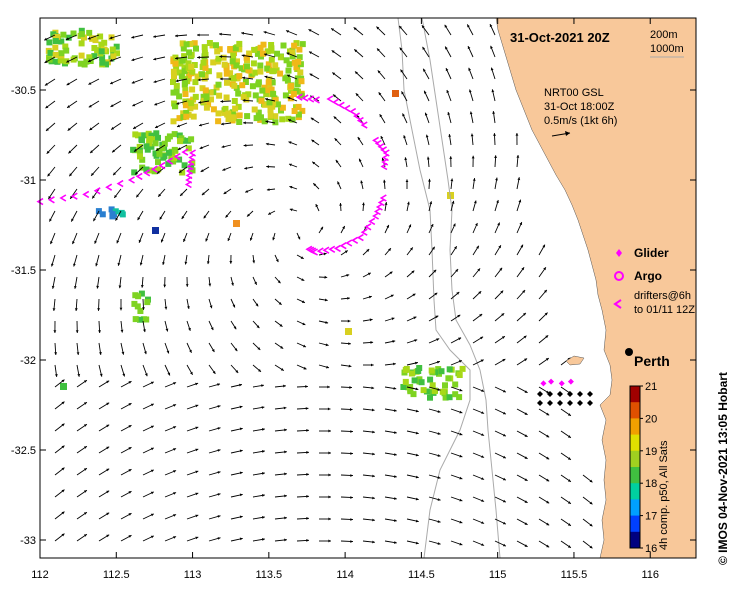 The image size is (739, 592). Describe the element at coordinates (561, 383) in the screenshot. I see `glider-marker` at that location.